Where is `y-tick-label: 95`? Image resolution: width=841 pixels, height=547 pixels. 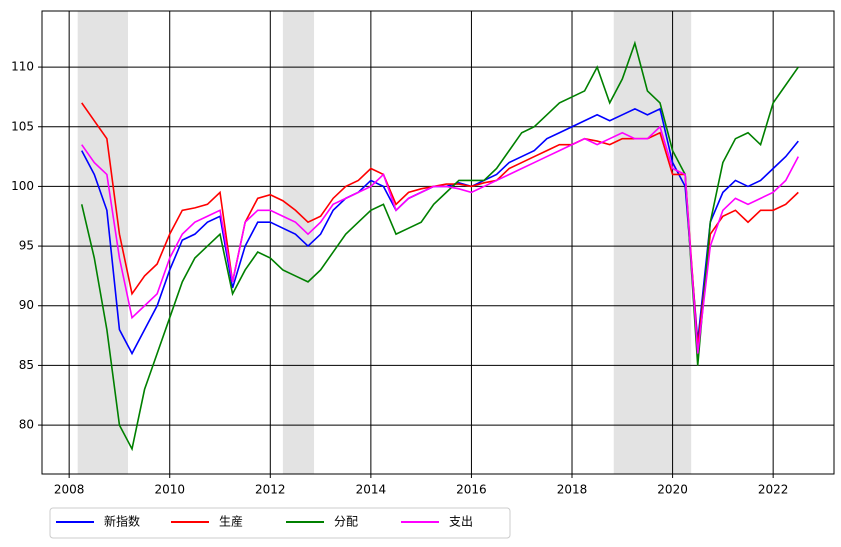 y-tick-label: 95 is located at coordinates (26, 246).